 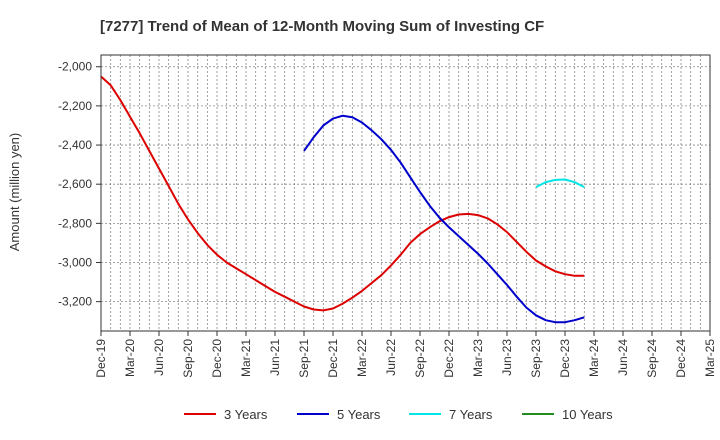 What do you see at coordinates (188, 358) in the screenshot?
I see `x-tick-label: Sep-20` at bounding box center [188, 358].